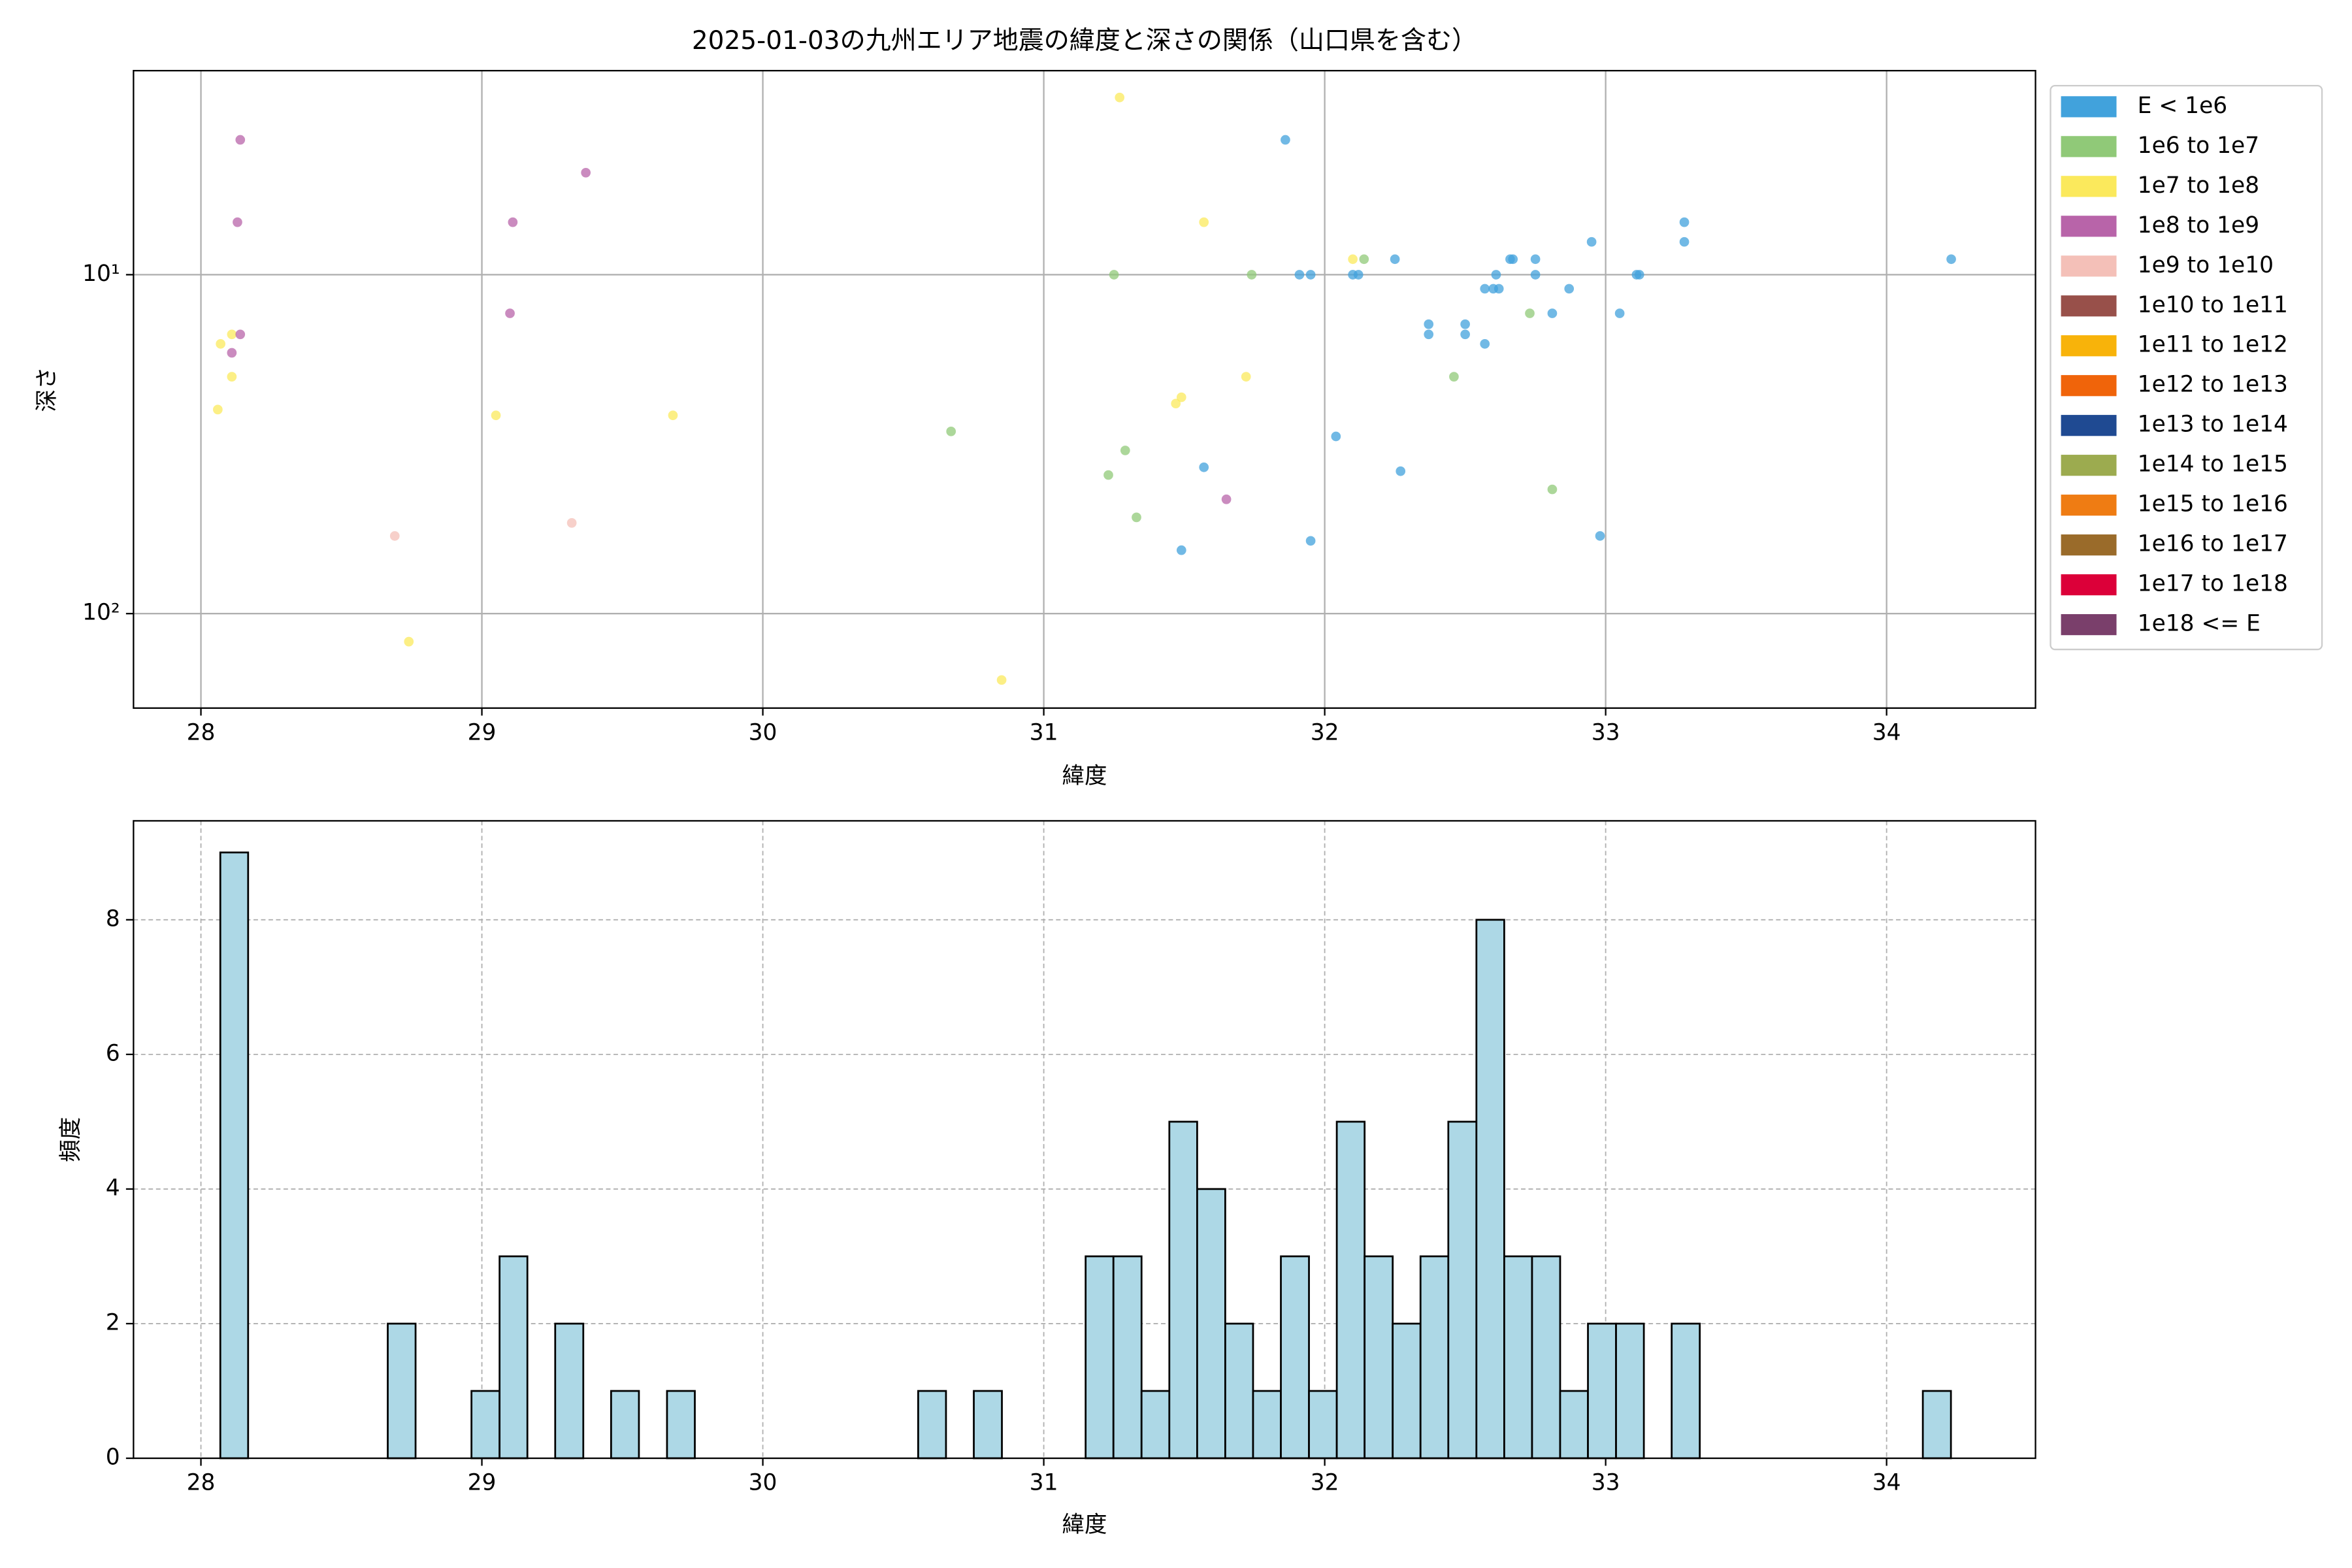 The width and height of the screenshot is (2352, 1568). I want to click on legend-label: 1e12 to 1e13, so click(2213, 385).